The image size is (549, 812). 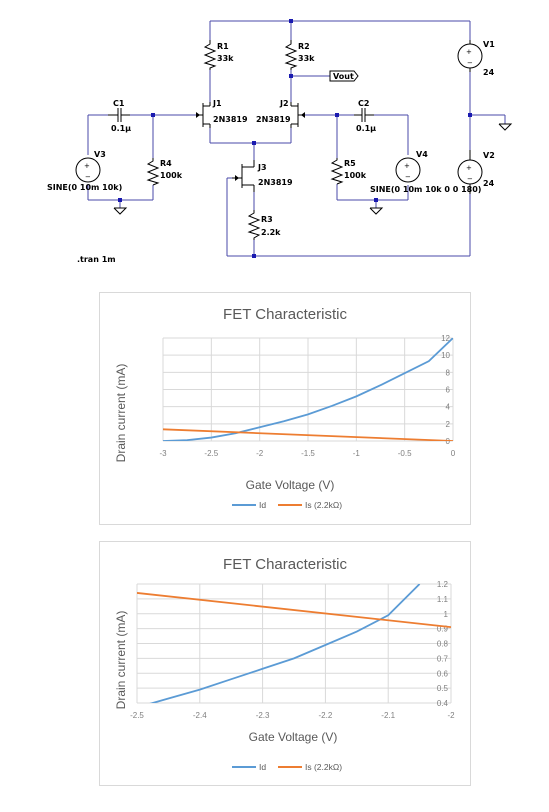 What do you see at coordinates (453, 453) in the screenshot?
I see `x-tick-label: 0` at bounding box center [453, 453].